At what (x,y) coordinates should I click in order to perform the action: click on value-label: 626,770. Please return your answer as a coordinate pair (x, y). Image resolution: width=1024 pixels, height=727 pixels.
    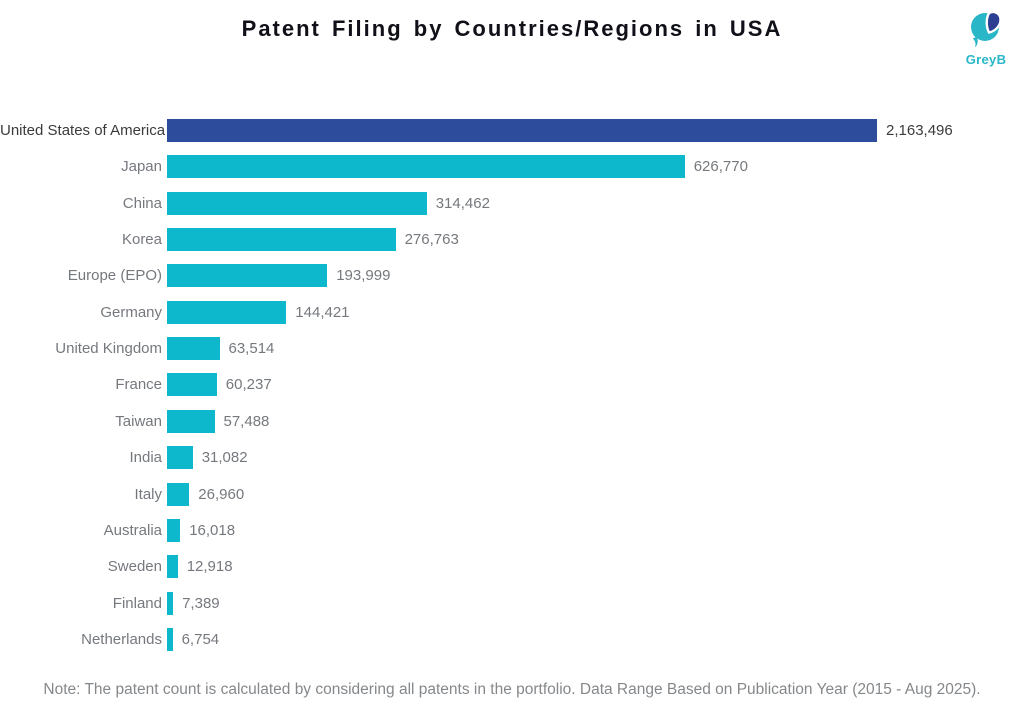
    Looking at the image, I should click on (720, 167).